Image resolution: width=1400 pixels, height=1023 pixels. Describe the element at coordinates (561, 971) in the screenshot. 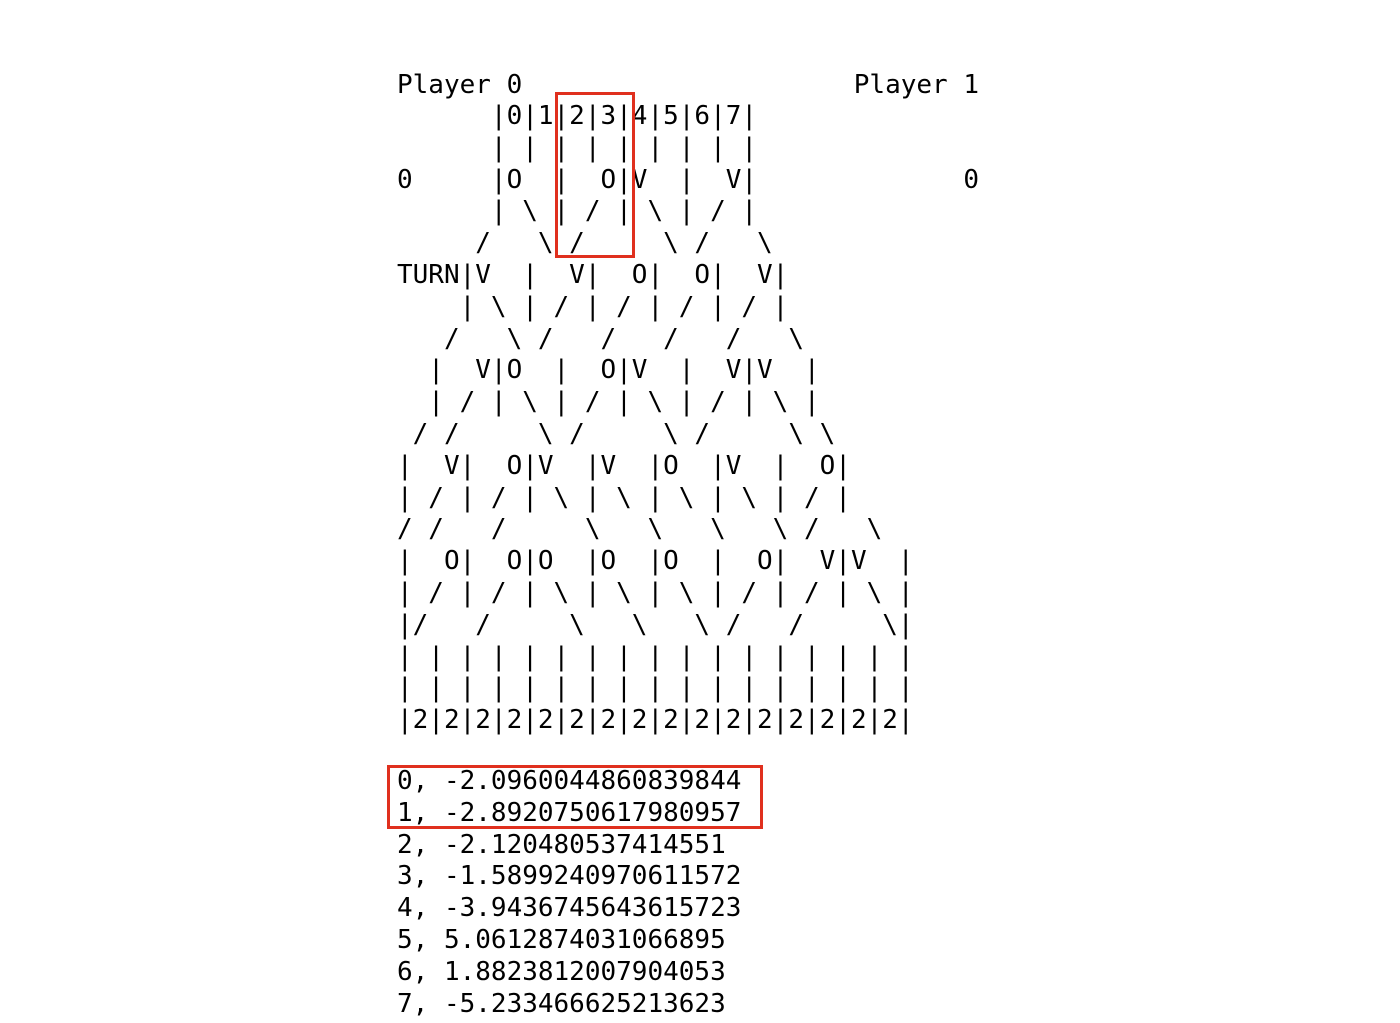

I see `evaluation-line: 6, 1.8823812007904053` at that location.